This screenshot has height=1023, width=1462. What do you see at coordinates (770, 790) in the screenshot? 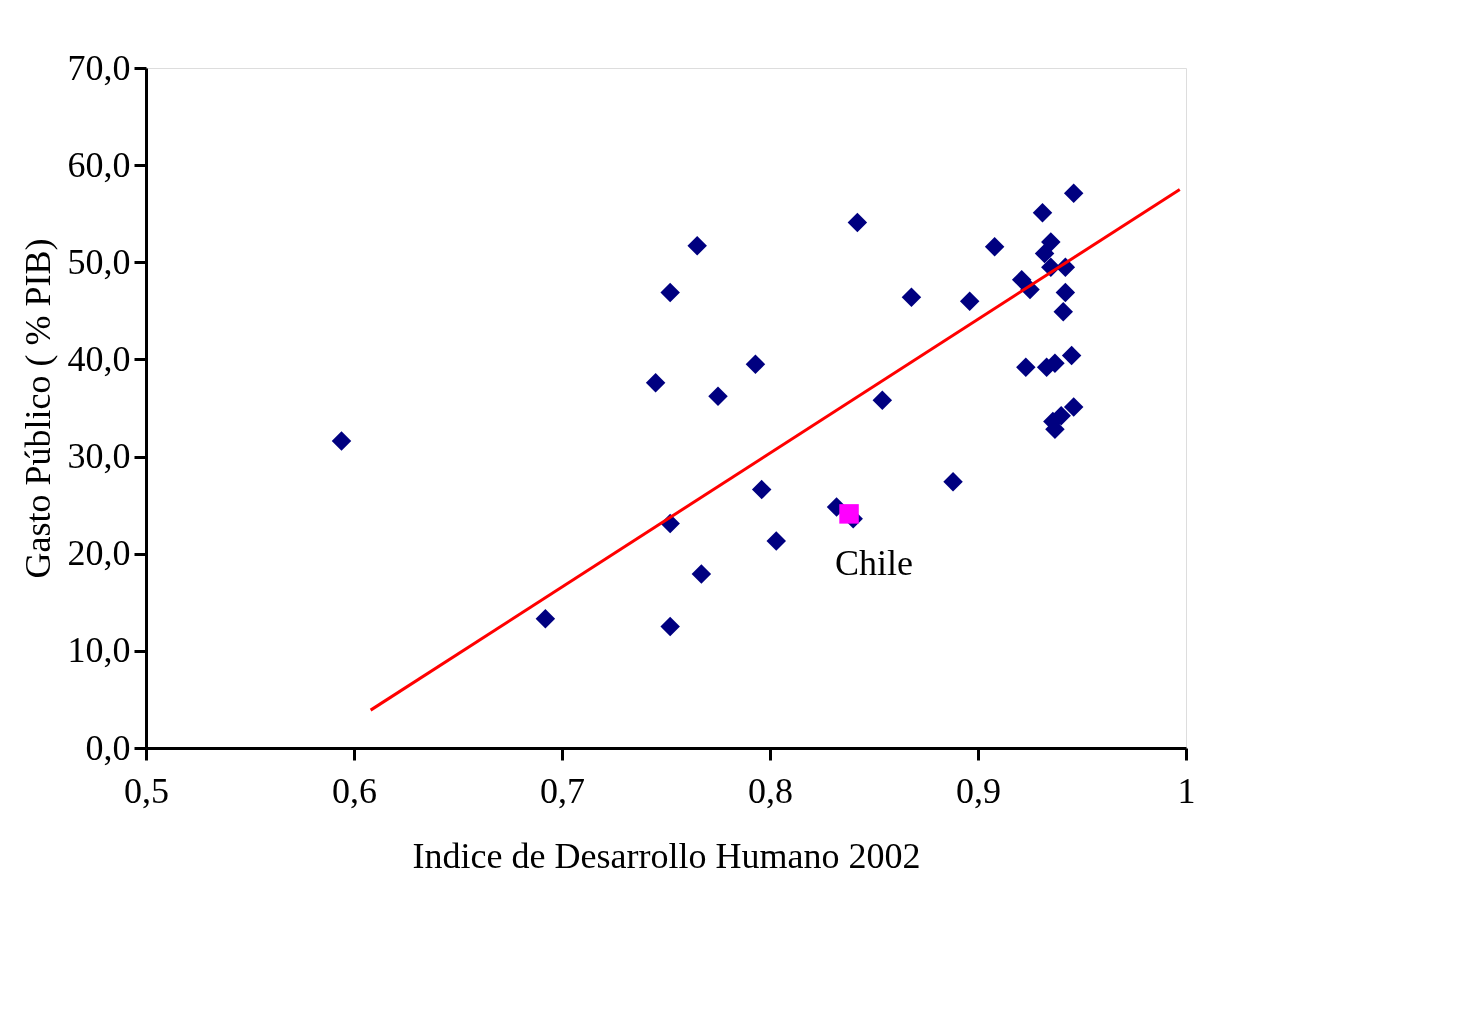
I see `x-tick-label: 0,8` at bounding box center [770, 790].